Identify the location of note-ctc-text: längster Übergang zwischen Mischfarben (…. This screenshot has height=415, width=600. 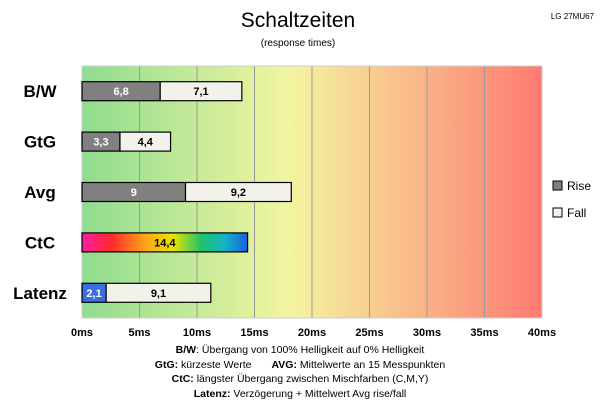
(311, 379).